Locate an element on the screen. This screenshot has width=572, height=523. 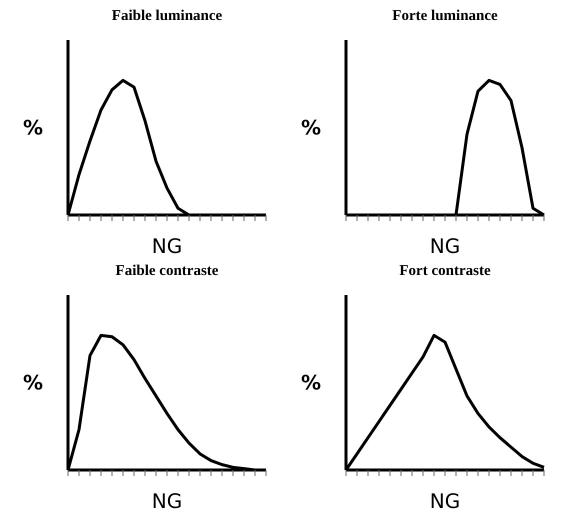
chart-title: Fort contraste is located at coordinates (445, 272).